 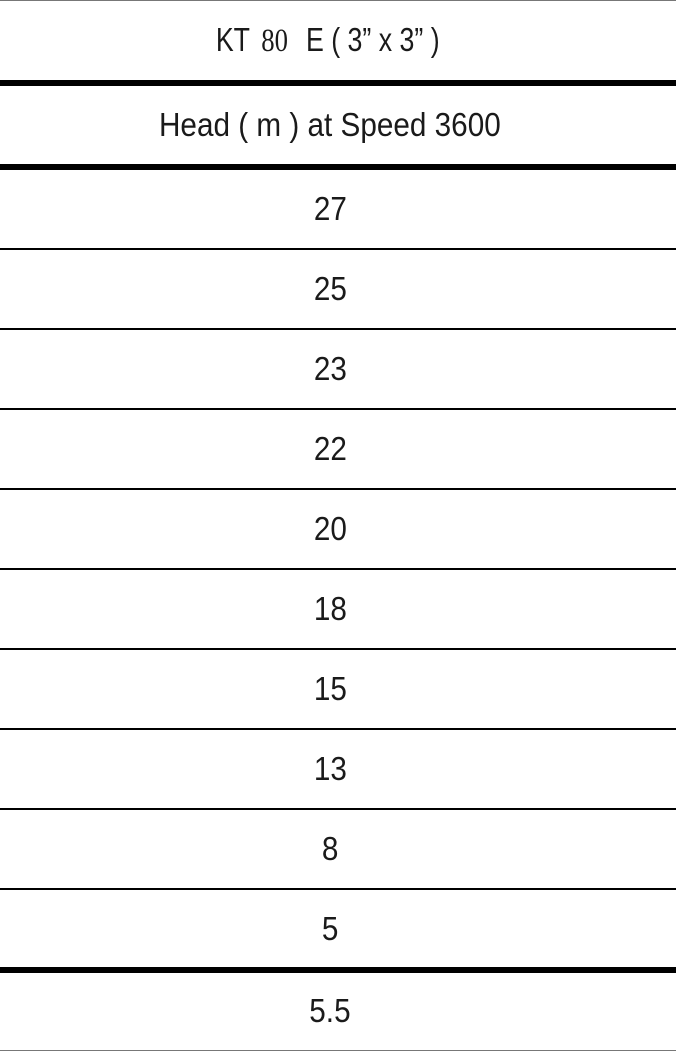 I want to click on table-row: 27, so click(x=330, y=209).